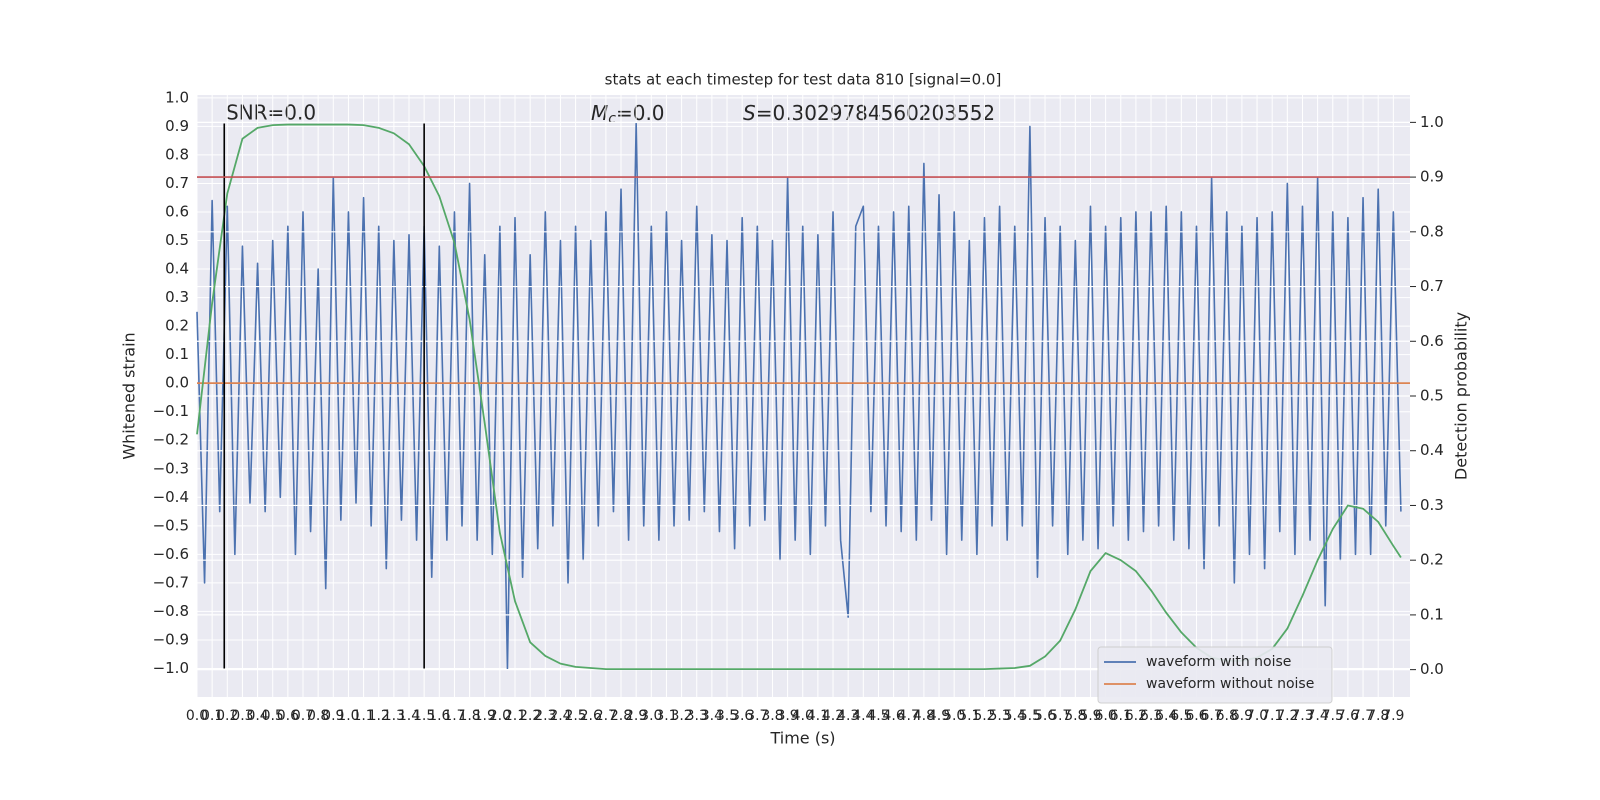 Image resolution: width=1600 pixels, height=800 pixels. I want to click on y-tick-label: −0.8, so click(171, 611).